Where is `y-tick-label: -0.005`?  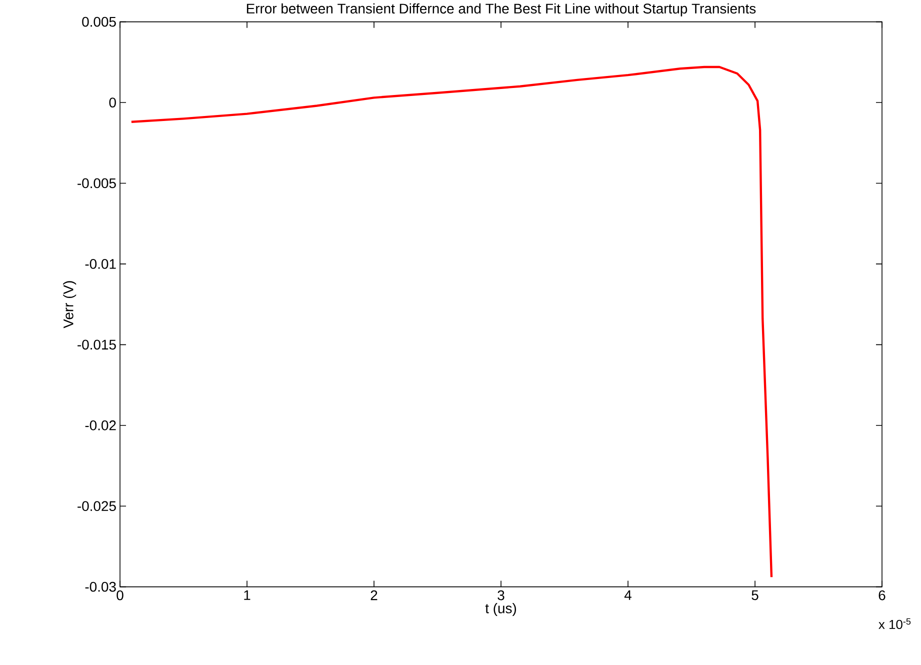
y-tick-label: -0.005 is located at coordinates (97, 183).